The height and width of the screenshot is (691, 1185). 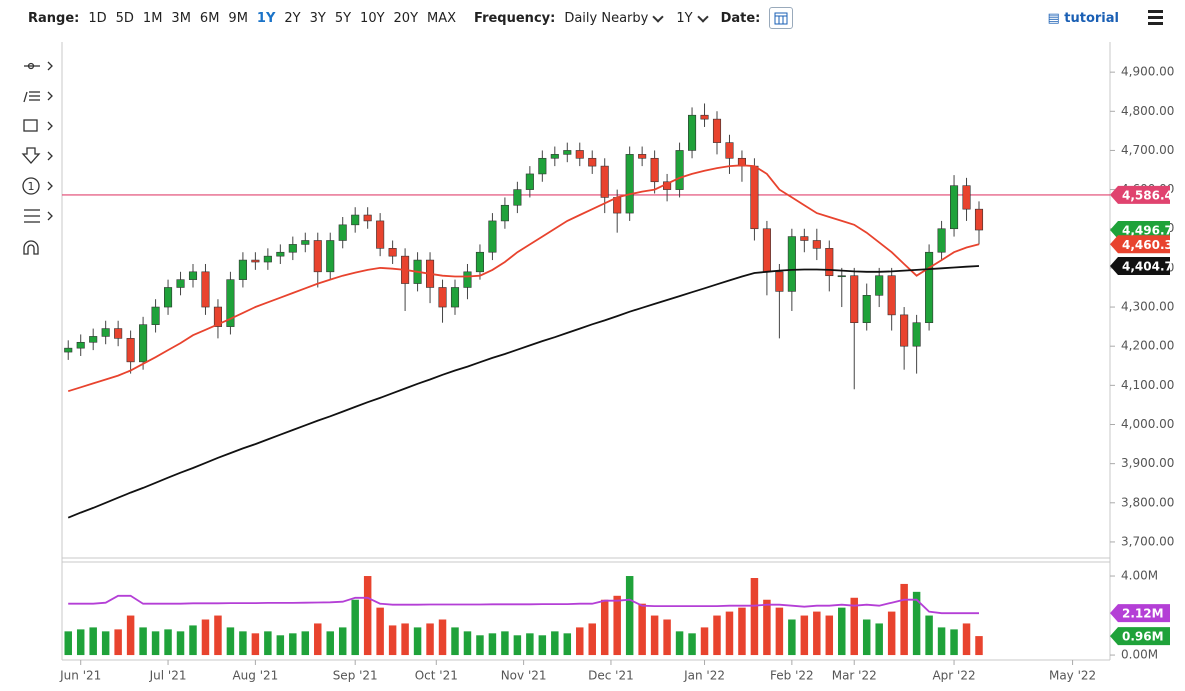 What do you see at coordinates (1147, 346) in the screenshot?
I see `y-tick-label: 4,200.00` at bounding box center [1147, 346].